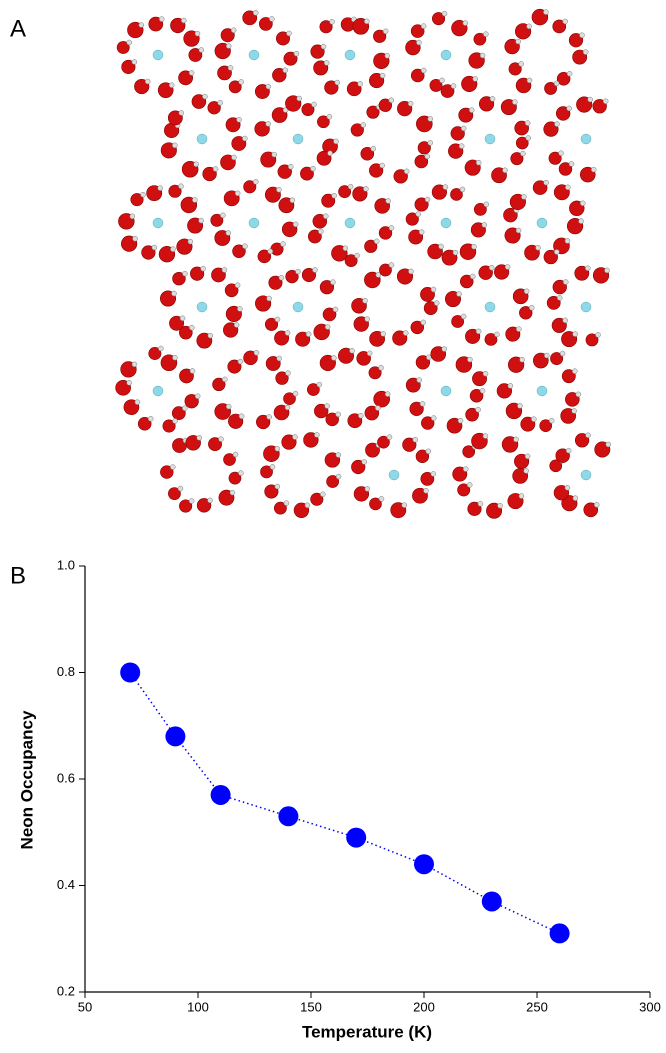 The height and width of the screenshot is (1053, 666). What do you see at coordinates (66, 777) in the screenshot?
I see `y-tick-label: 0.6` at bounding box center [66, 777].